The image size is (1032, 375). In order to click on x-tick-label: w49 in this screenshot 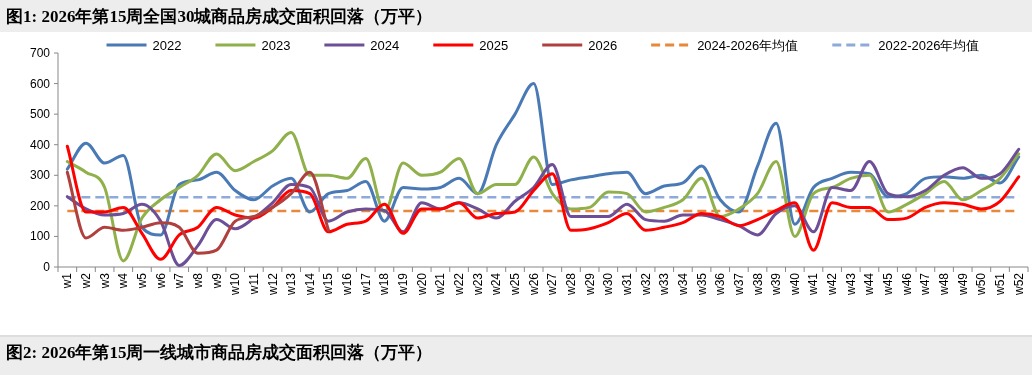, I will do `click(962, 284)`.